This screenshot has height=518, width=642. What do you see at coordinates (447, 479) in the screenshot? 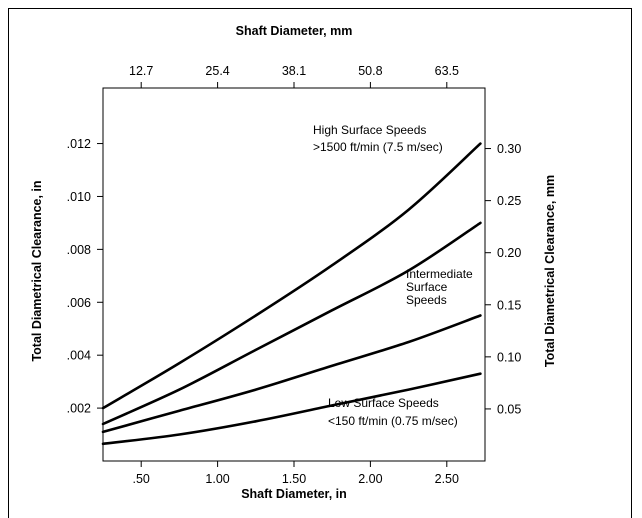
I see `x-tick-label: 2.50` at bounding box center [447, 479].